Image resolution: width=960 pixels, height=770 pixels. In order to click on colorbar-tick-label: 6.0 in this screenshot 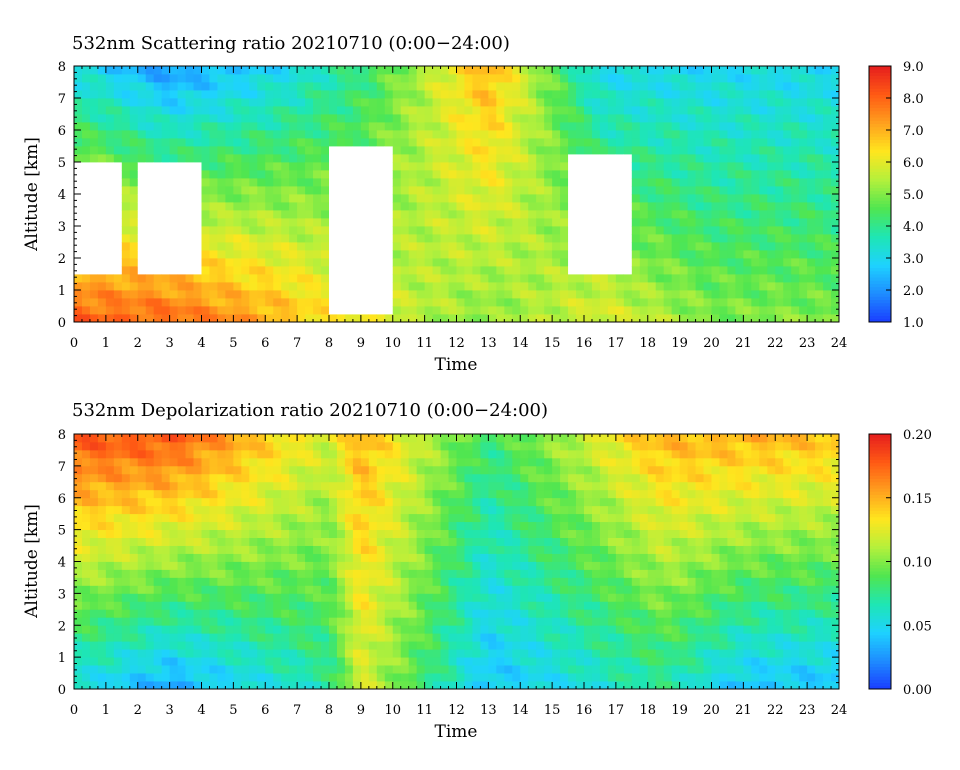, I will do `click(913, 163)`.